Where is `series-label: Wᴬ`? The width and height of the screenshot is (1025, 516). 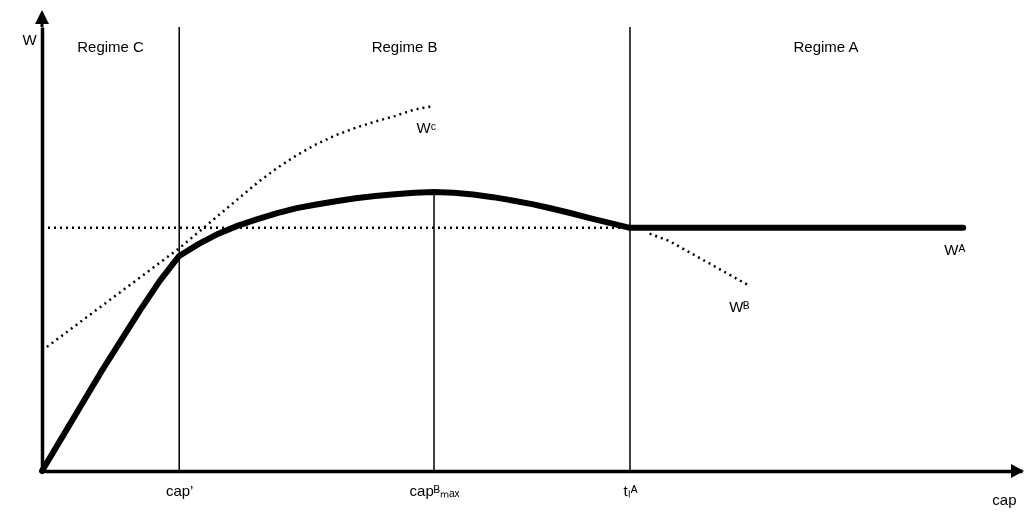 series-label: Wᴬ is located at coordinates (955, 249).